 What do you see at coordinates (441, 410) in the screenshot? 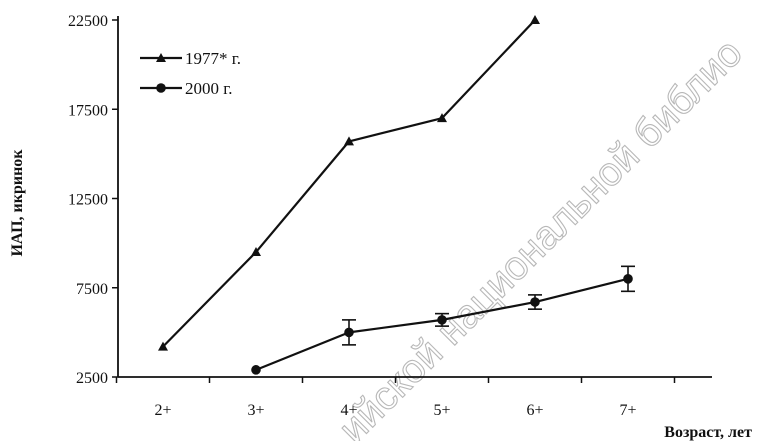
I see `x-tick-label: 5+` at bounding box center [441, 410].